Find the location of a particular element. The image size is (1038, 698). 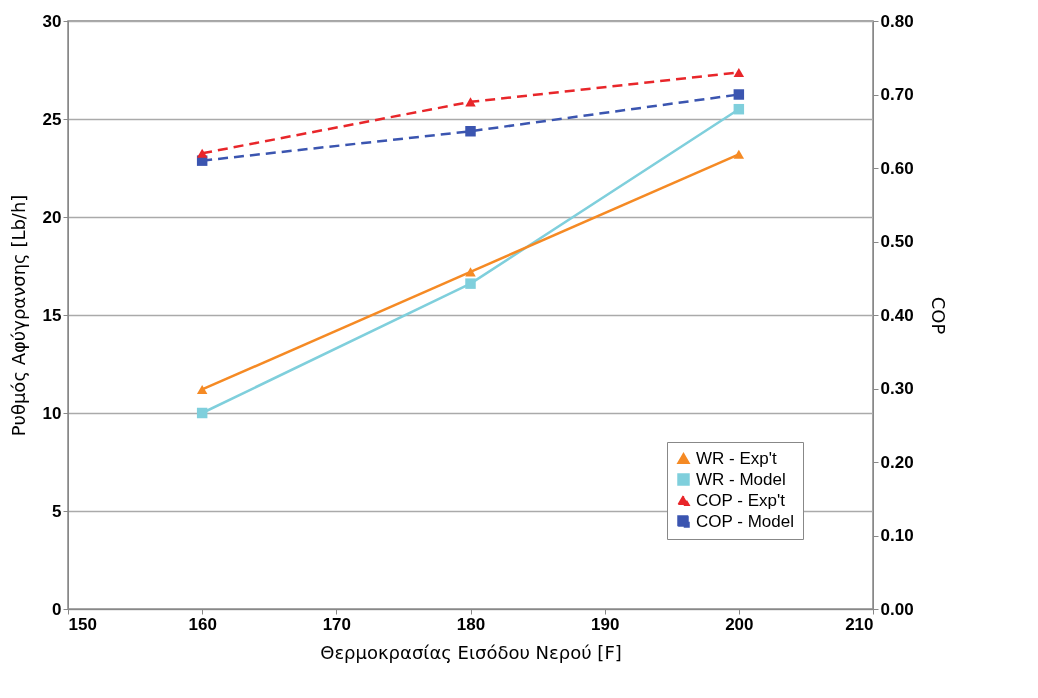

x-tick-label: 170 is located at coordinates (337, 624).